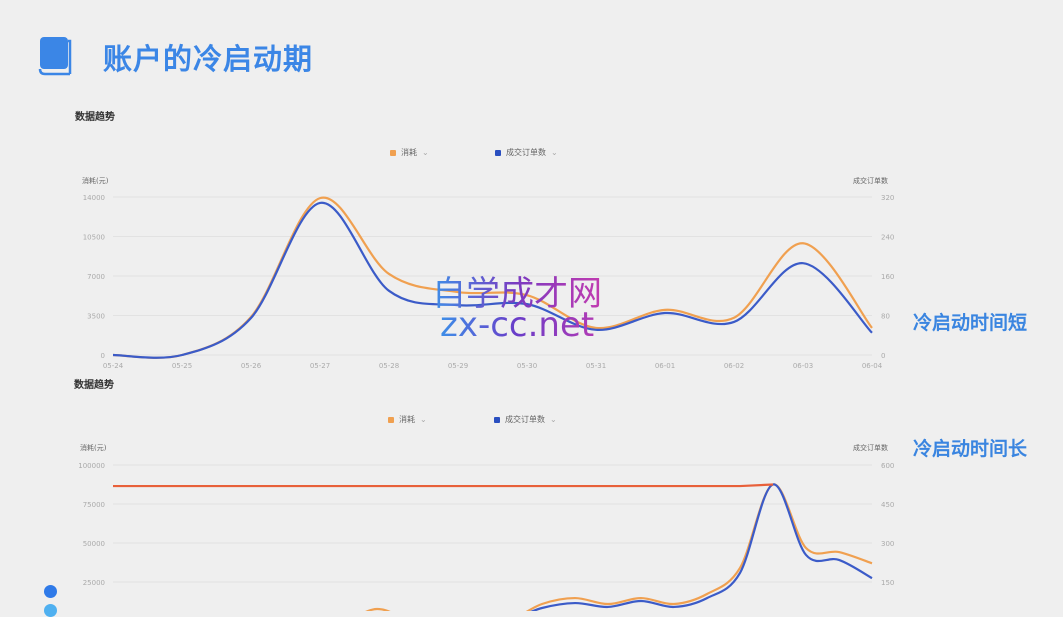 The height and width of the screenshot is (617, 1063). Describe the element at coordinates (527, 366) in the screenshot. I see `x-tick: 05-30` at that location.